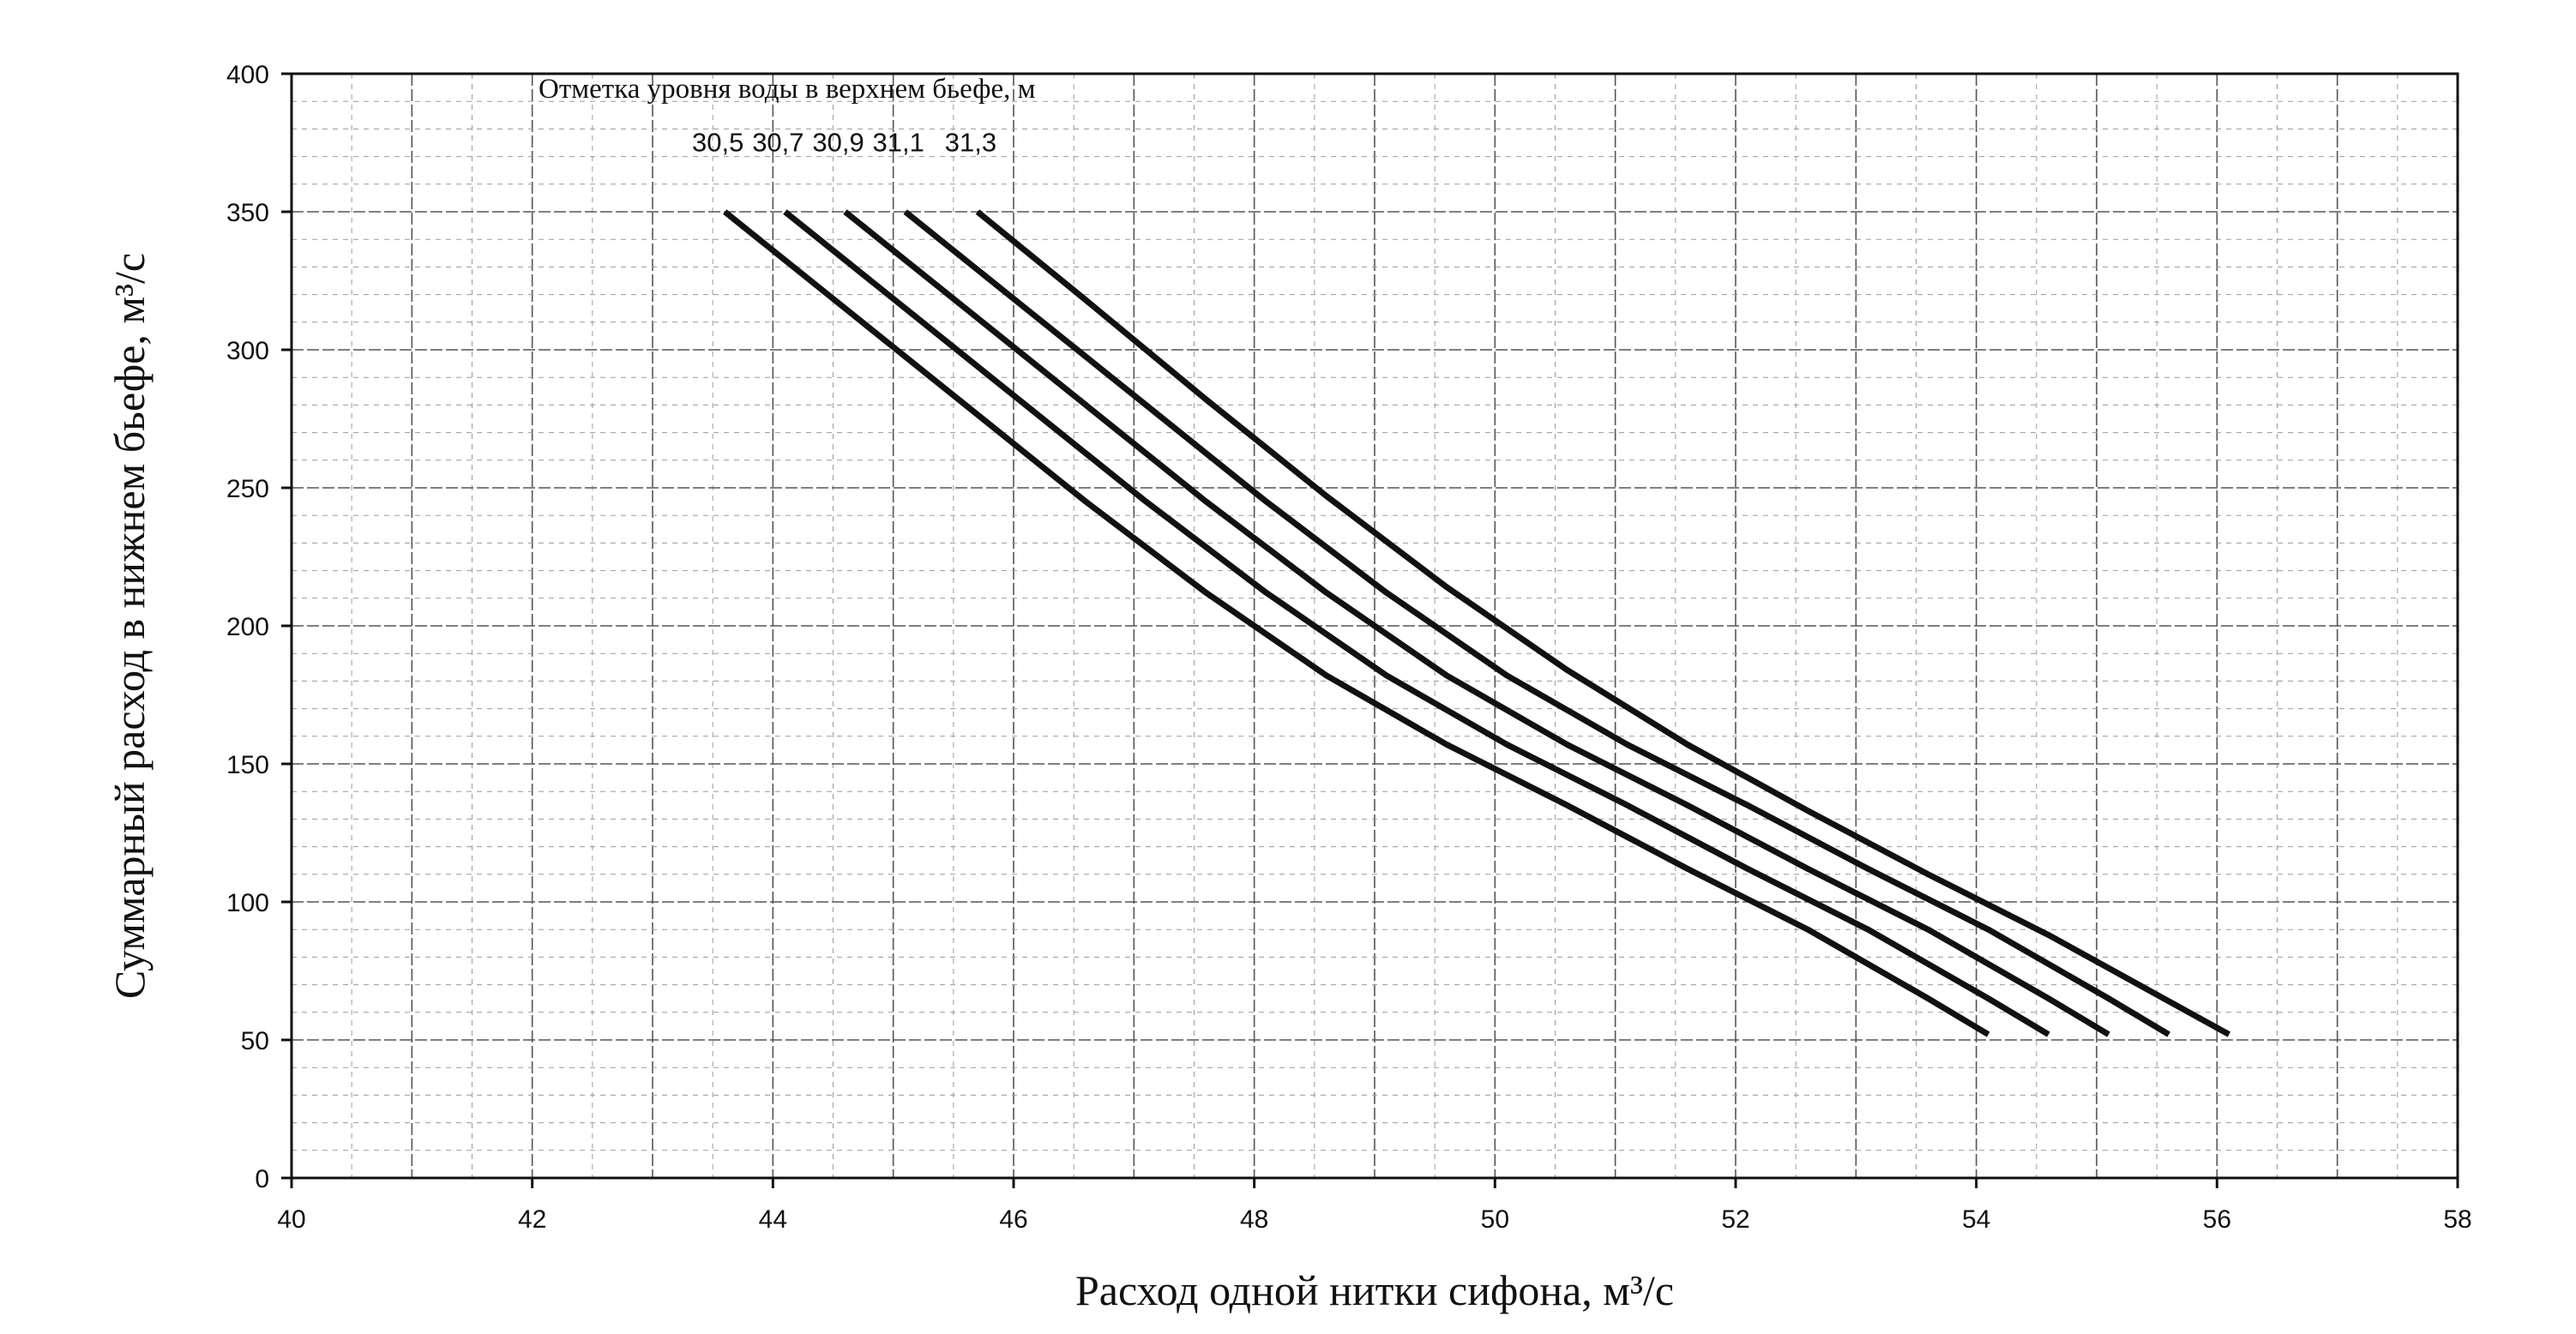 The width and height of the screenshot is (2576, 1334). I want to click on series-label-5: 31,3, so click(970, 143).